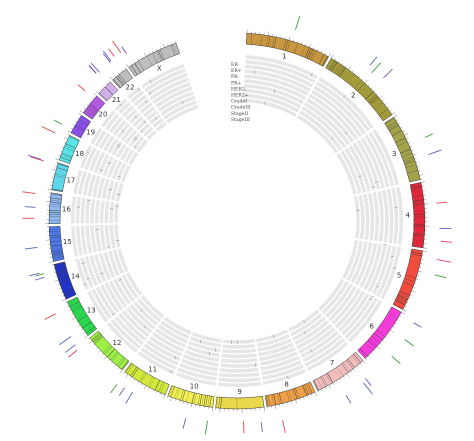  I want to click on track-band-1-ER-, so click(281, 67).